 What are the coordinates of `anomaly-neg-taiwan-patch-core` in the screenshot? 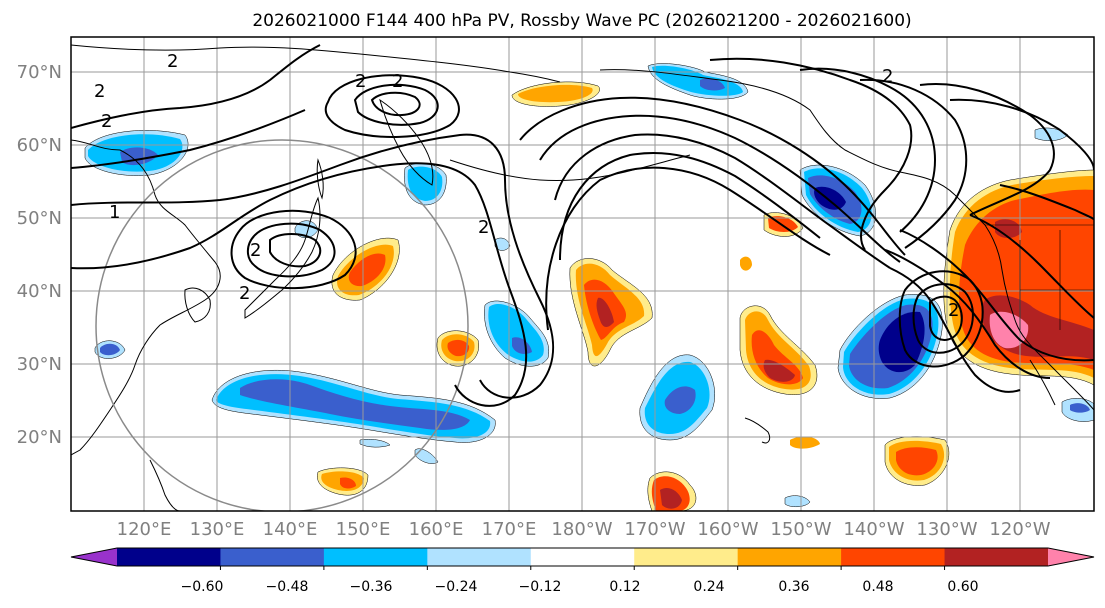 It's located at (110, 349).